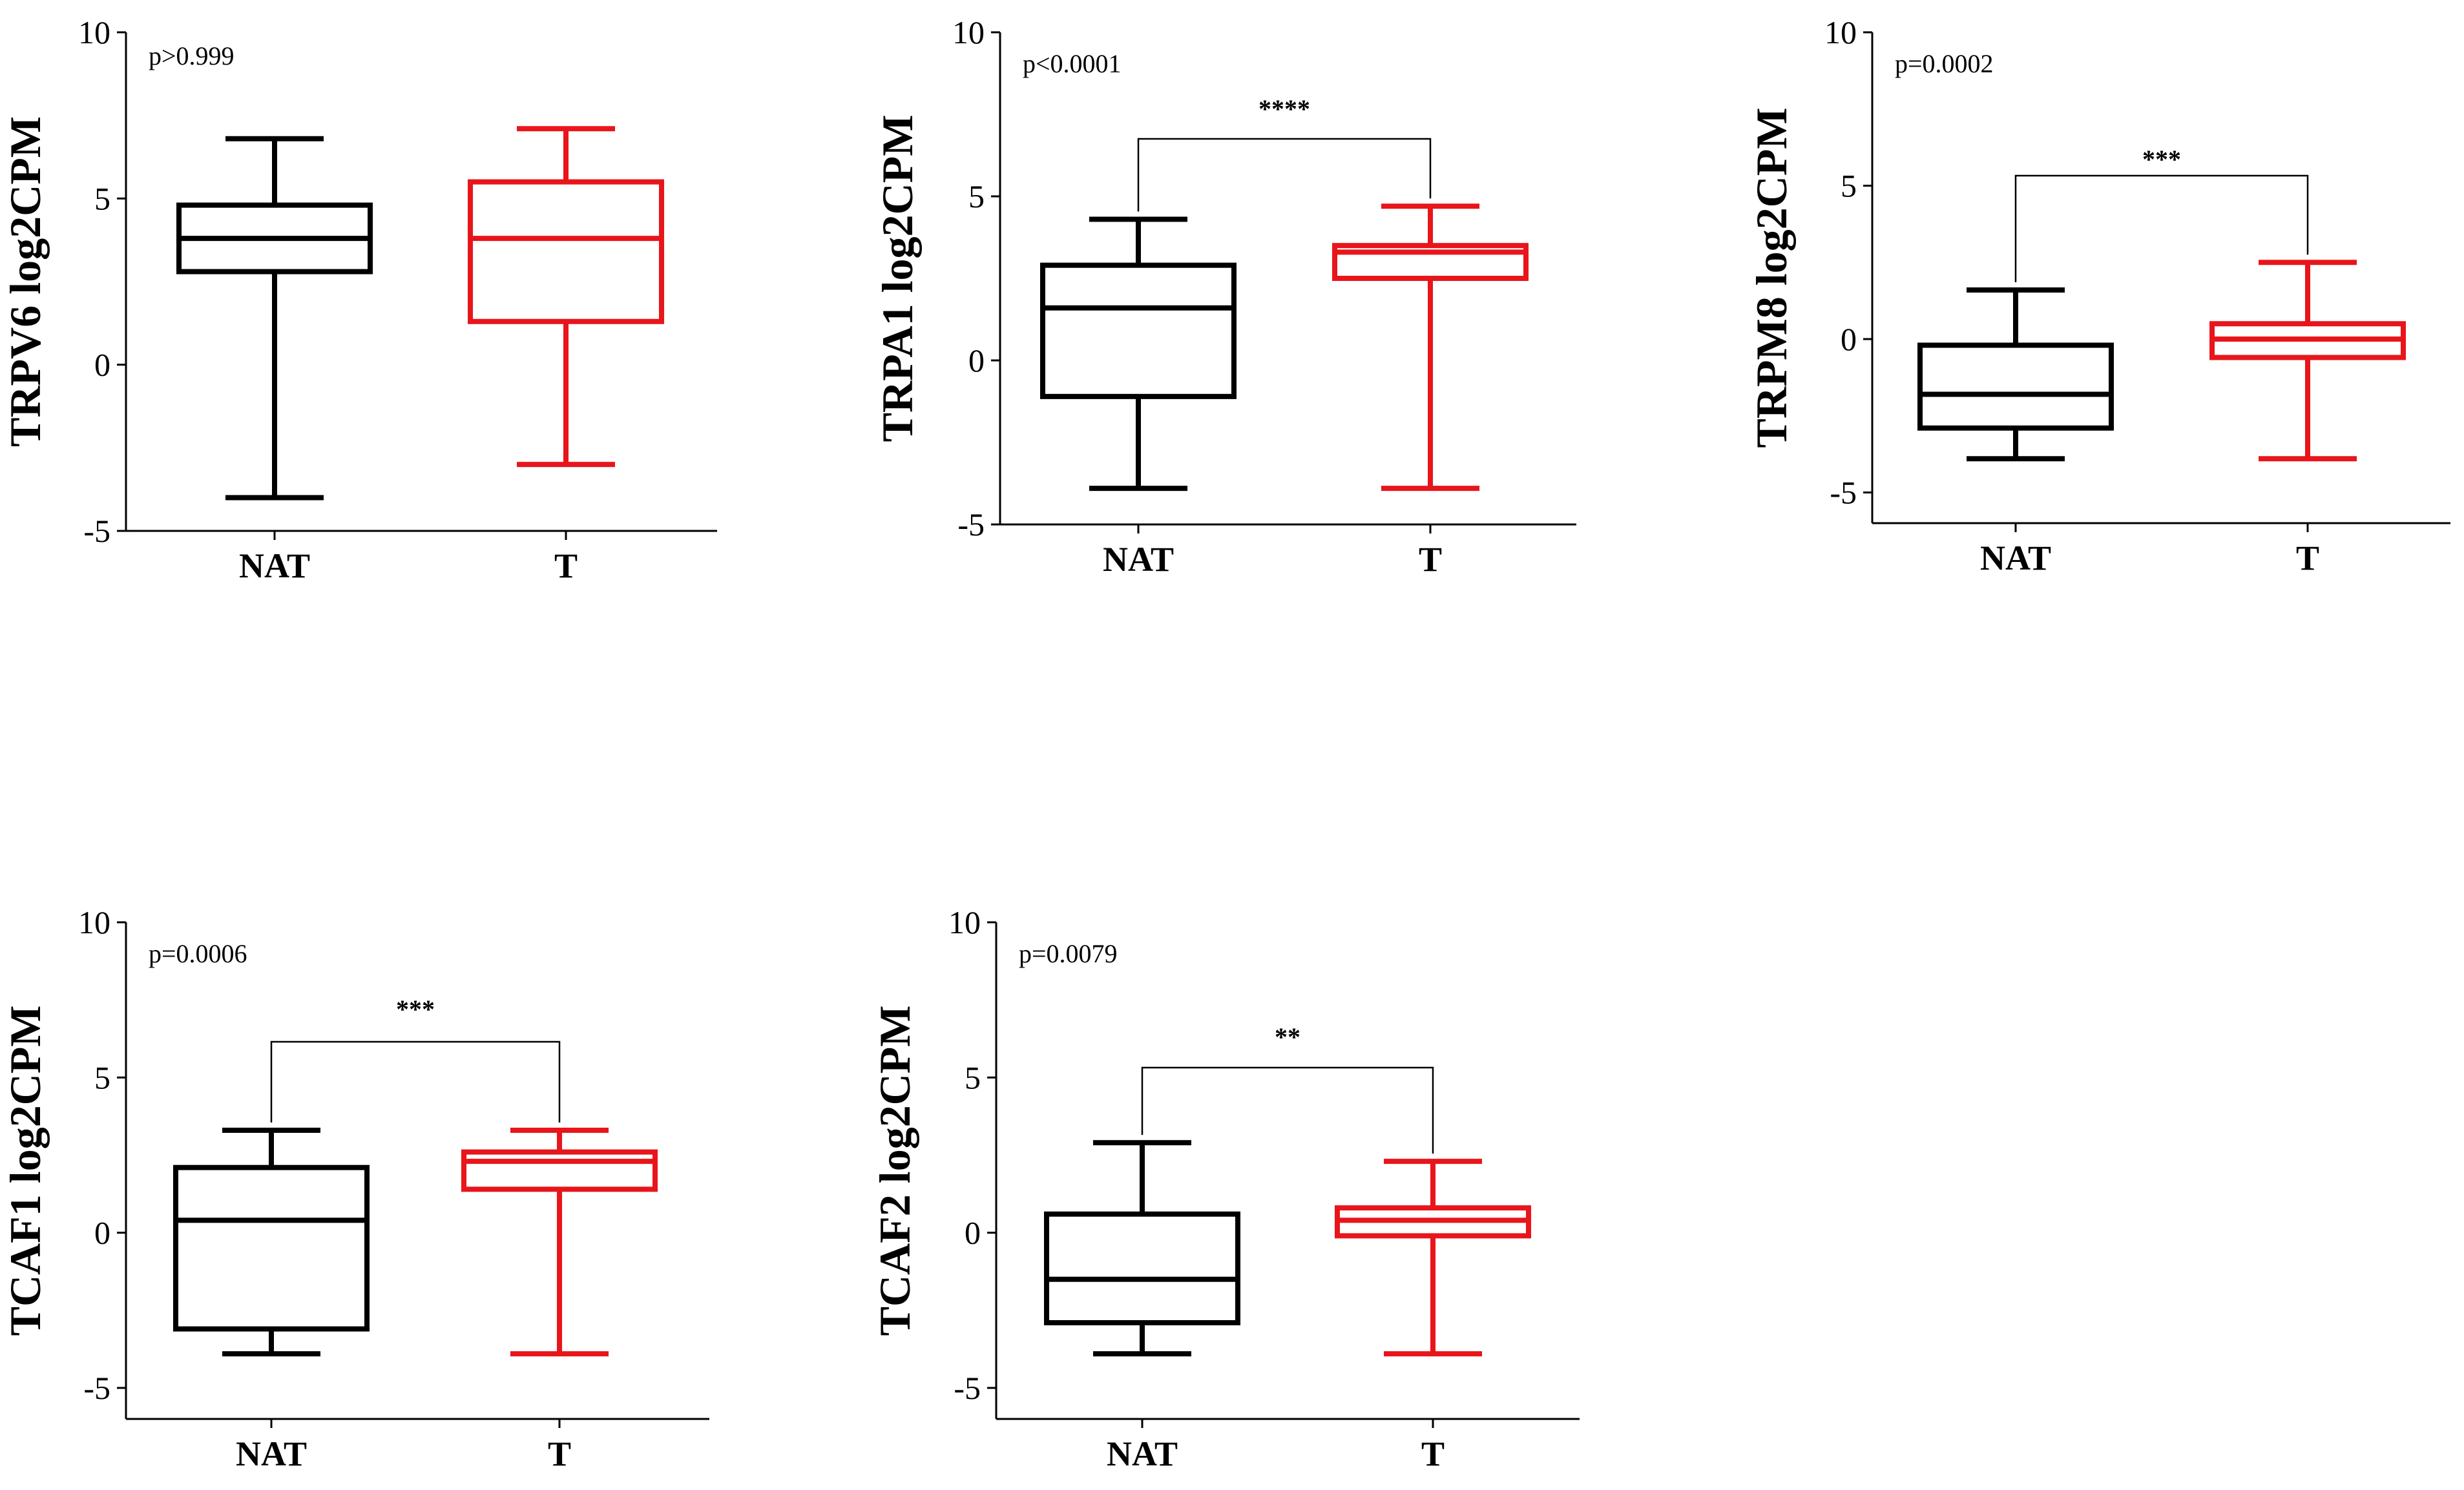 The image size is (2464, 1490). I want to click on chart-panel-5: -5 0 5 10 TCAF2 log2CPM NAT Tp=0.0079 **, so click(1225, 1188).